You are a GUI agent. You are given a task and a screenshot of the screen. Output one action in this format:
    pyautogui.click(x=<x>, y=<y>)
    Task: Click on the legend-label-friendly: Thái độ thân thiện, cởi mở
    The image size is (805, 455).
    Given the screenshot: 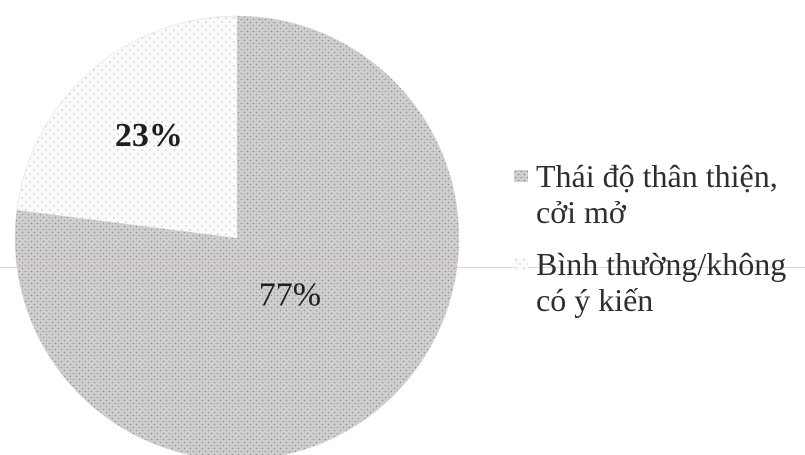 What is the action you would take?
    pyautogui.click(x=657, y=194)
    